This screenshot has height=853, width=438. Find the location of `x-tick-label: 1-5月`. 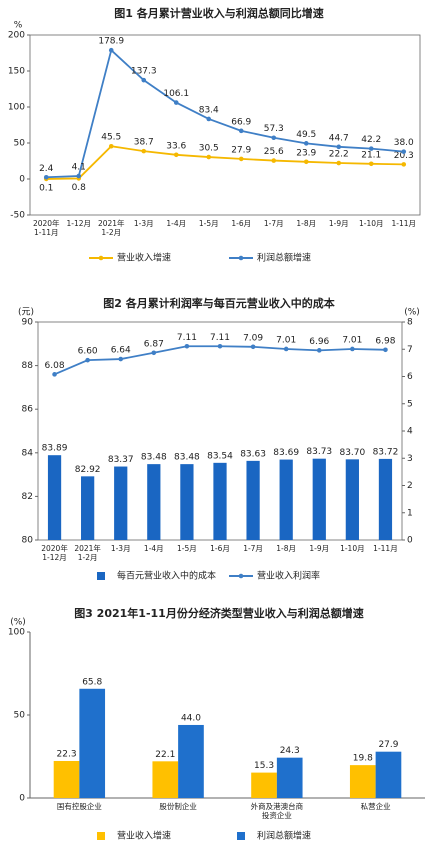

x-tick-label: 1-5月 is located at coordinates (187, 548).